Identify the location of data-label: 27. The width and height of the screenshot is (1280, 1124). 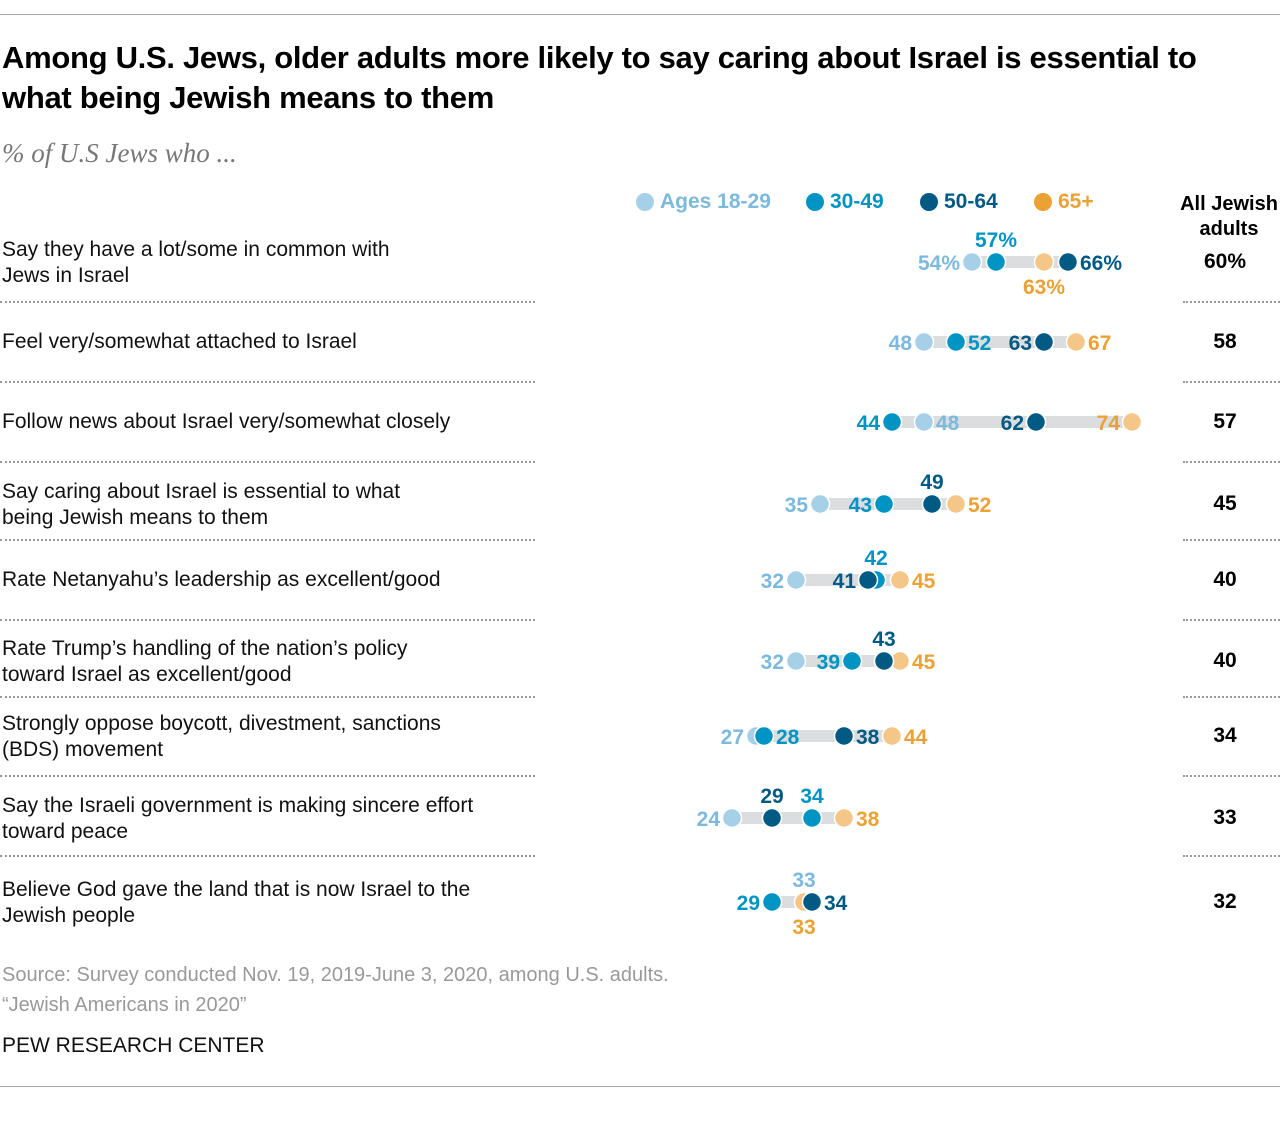
(732, 737).